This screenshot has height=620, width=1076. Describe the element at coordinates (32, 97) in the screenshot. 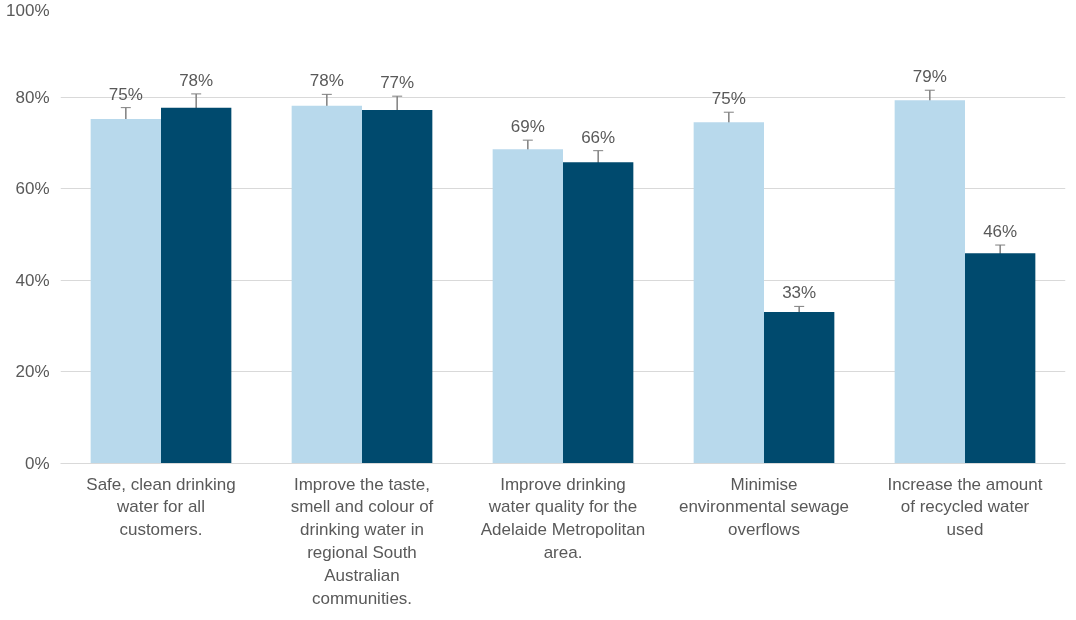

I see `y-tick-label: 80%` at that location.